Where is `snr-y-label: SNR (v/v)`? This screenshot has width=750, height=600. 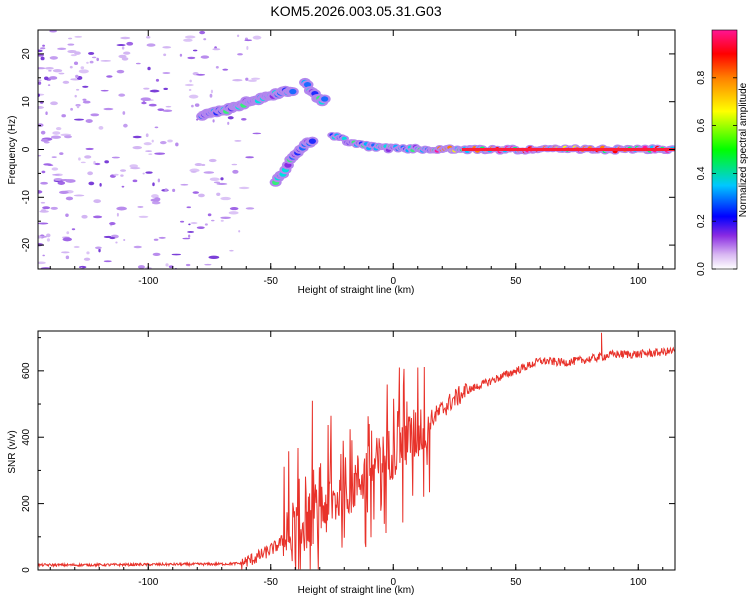 snr-y-label: SNR (v/v) is located at coordinates (12, 451).